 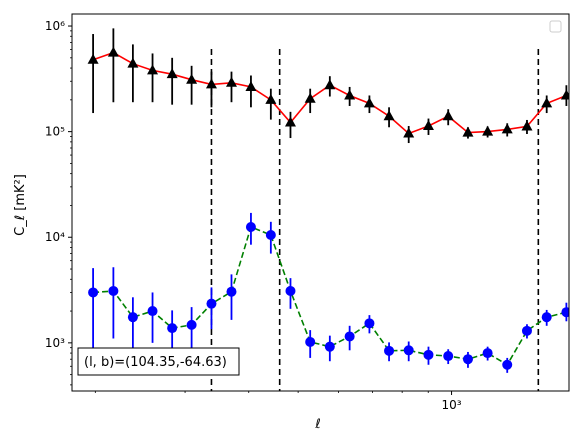 I want to click on x-tick-label: 10³, so click(x=452, y=405).